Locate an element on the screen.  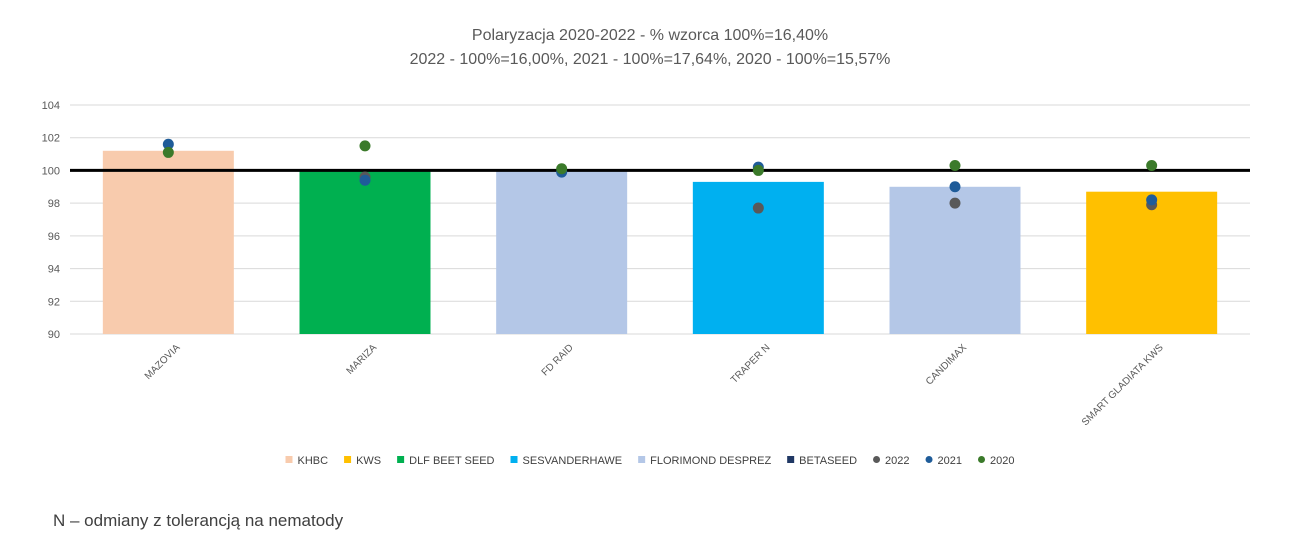
y-tick-label: 96 is located at coordinates (54, 237).